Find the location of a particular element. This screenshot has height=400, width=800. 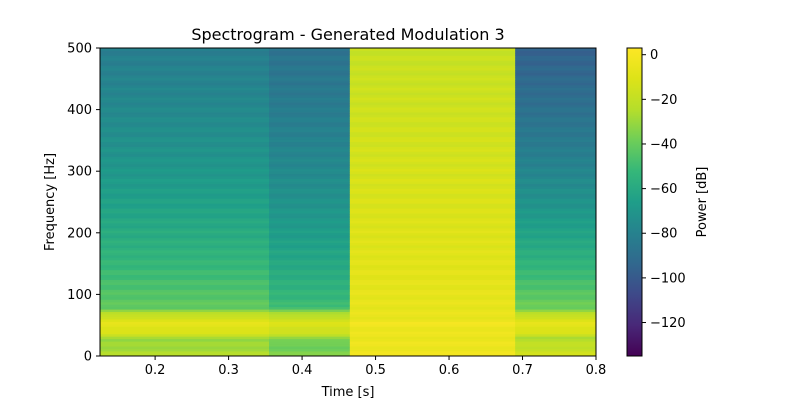

y-tick-label: 200 is located at coordinates (79, 233).